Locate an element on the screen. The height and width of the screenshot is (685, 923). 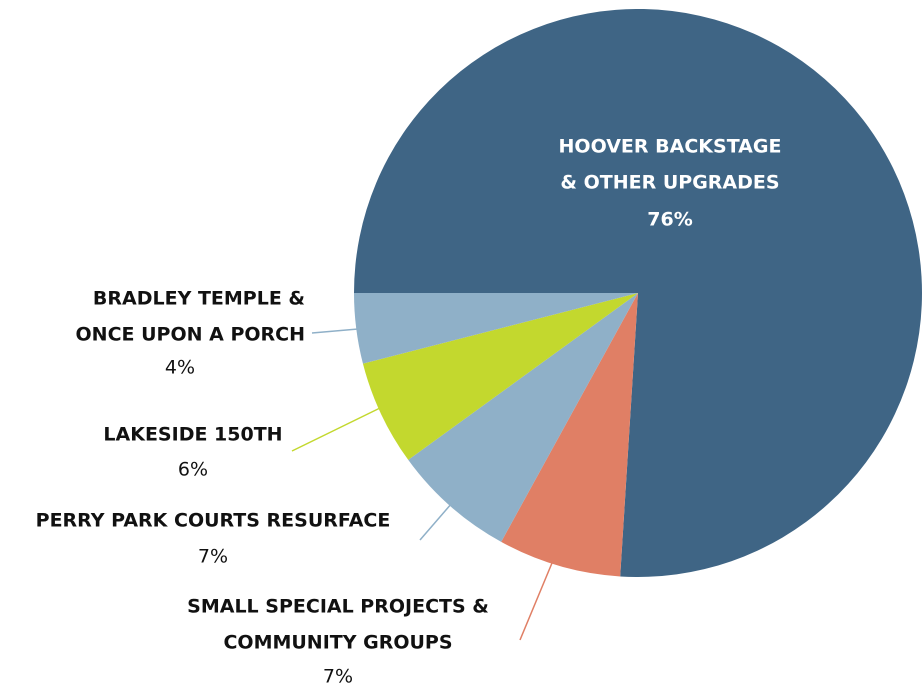
slice-label: PERRY PARK COURTS RESURFACE is located at coordinates (213, 521).